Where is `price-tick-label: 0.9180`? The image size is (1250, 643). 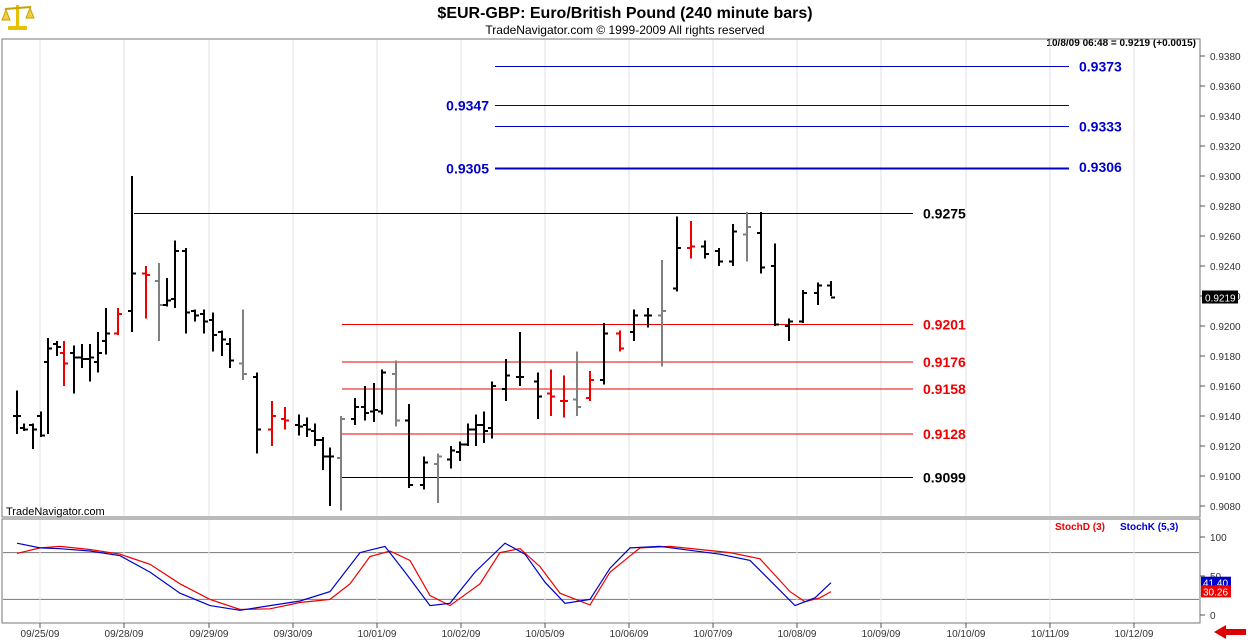 price-tick-label: 0.9180 is located at coordinates (1225, 357).